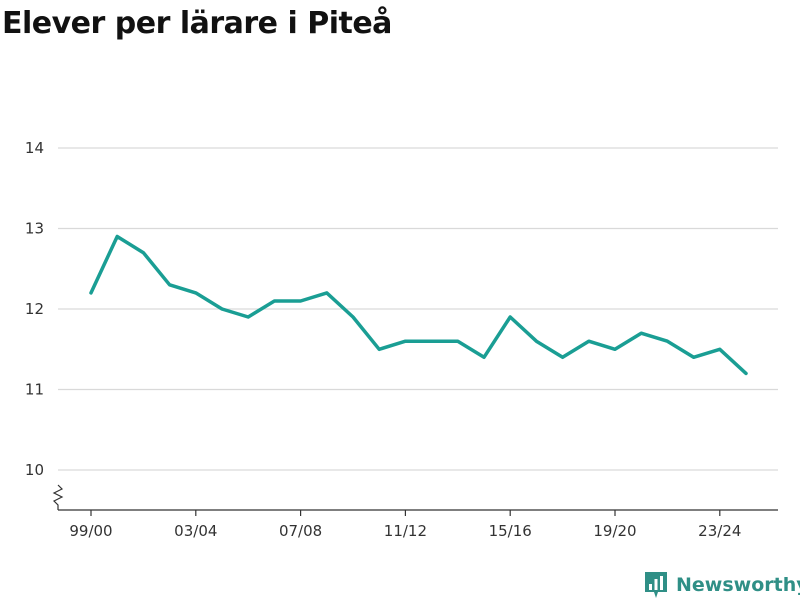  What do you see at coordinates (656, 585) in the screenshot?
I see `chart-bars-icon` at bounding box center [656, 585].